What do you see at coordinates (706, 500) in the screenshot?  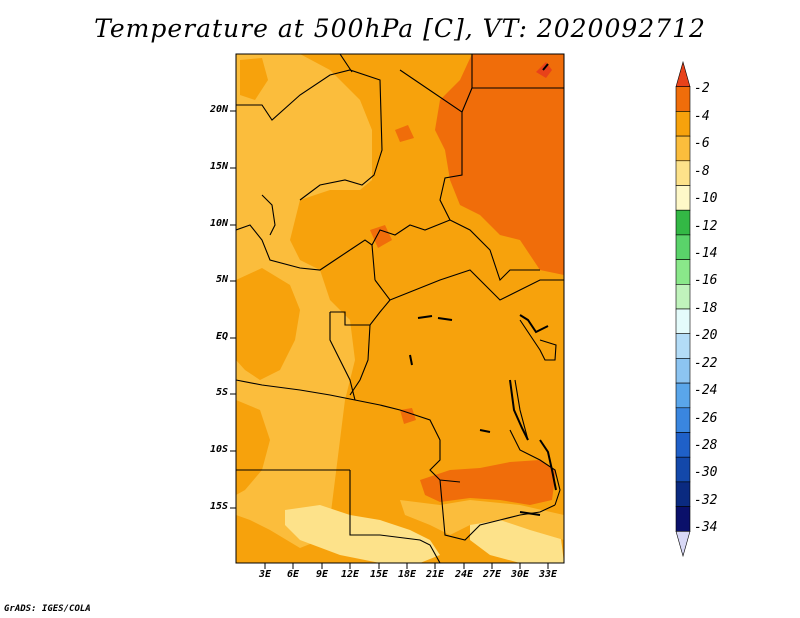 I see `colorbar-label: -32` at bounding box center [706, 500].